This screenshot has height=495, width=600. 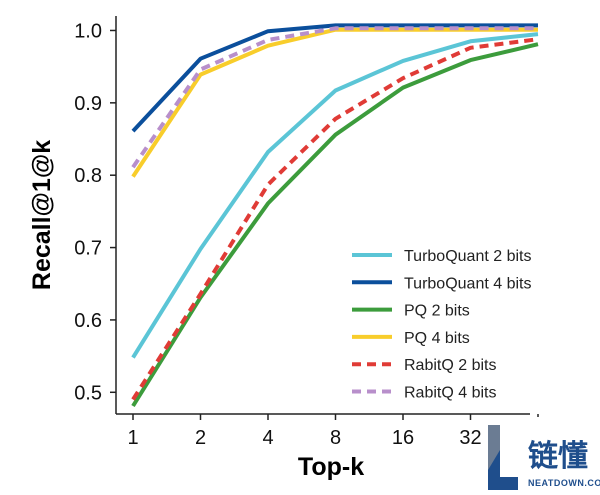 I want to click on y-tick-label: 0.7, so click(x=88, y=249).